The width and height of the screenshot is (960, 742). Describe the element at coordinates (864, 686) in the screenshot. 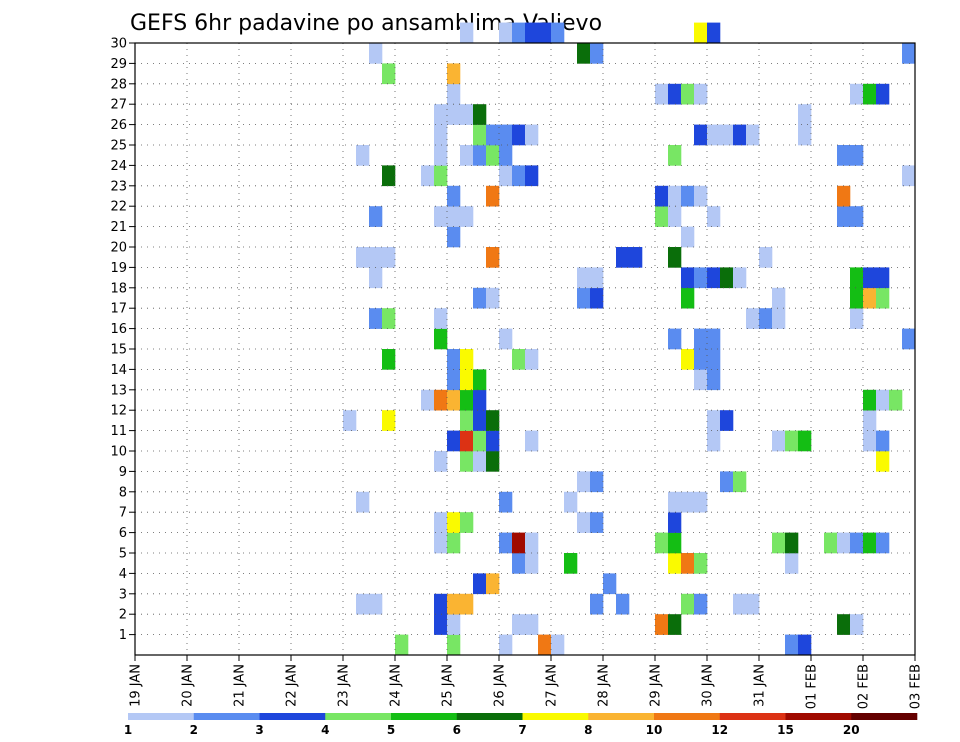

I see `x-tick-label: 02 FEB` at that location.